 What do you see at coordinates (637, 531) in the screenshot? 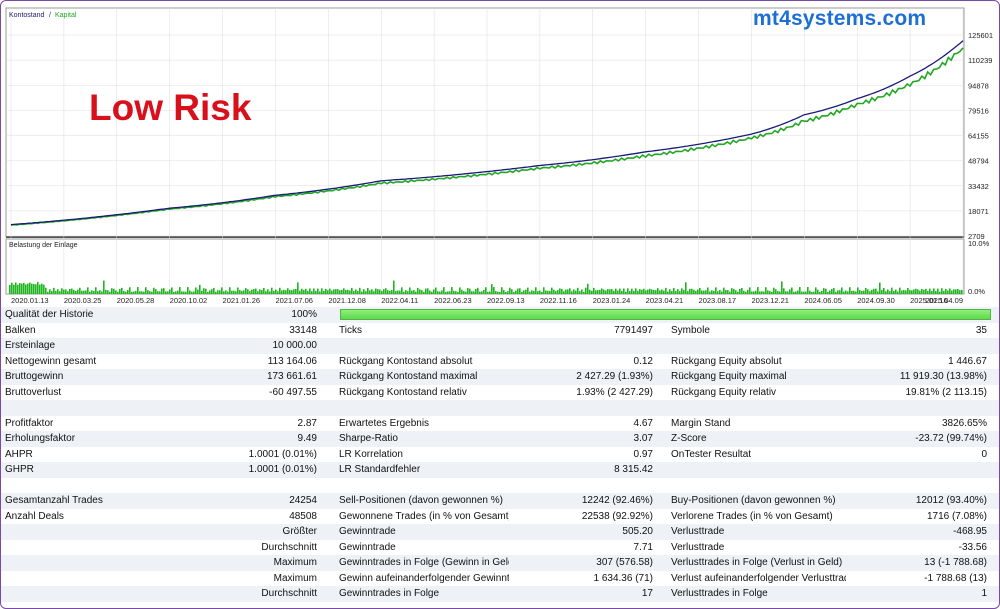
I see `stat-value: 505.20` at bounding box center [637, 531].